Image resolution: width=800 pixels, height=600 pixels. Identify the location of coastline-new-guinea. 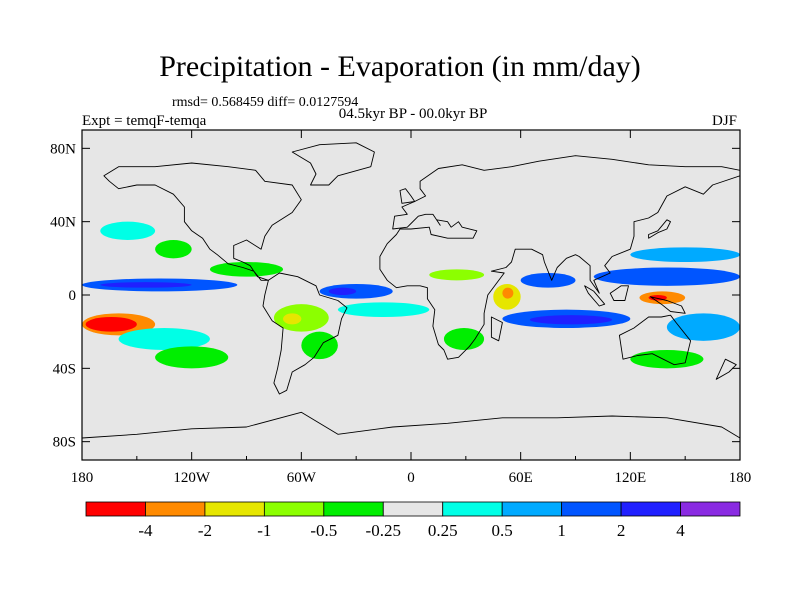
(667, 305).